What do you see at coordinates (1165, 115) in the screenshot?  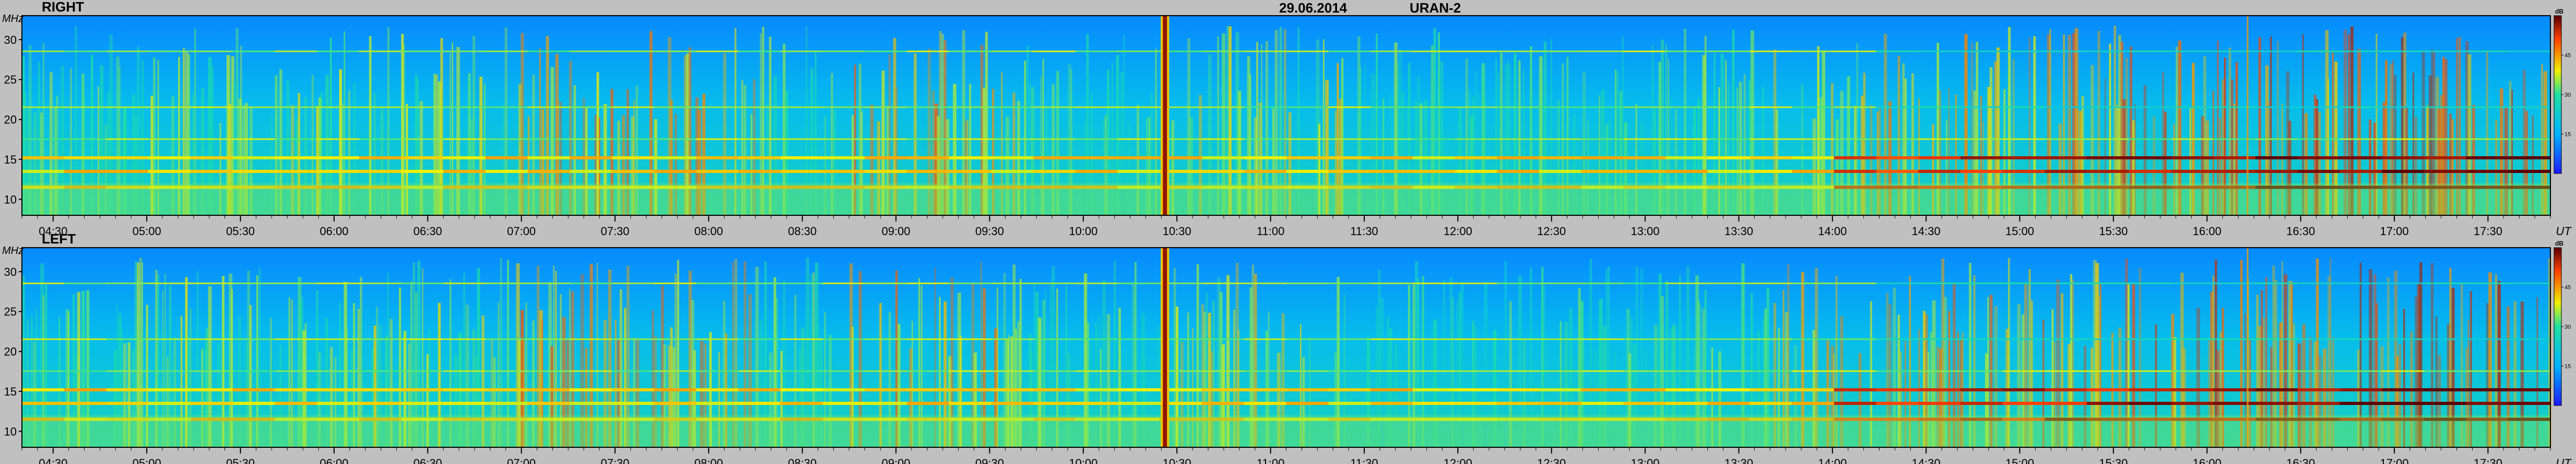 I see `burst-marker` at bounding box center [1165, 115].